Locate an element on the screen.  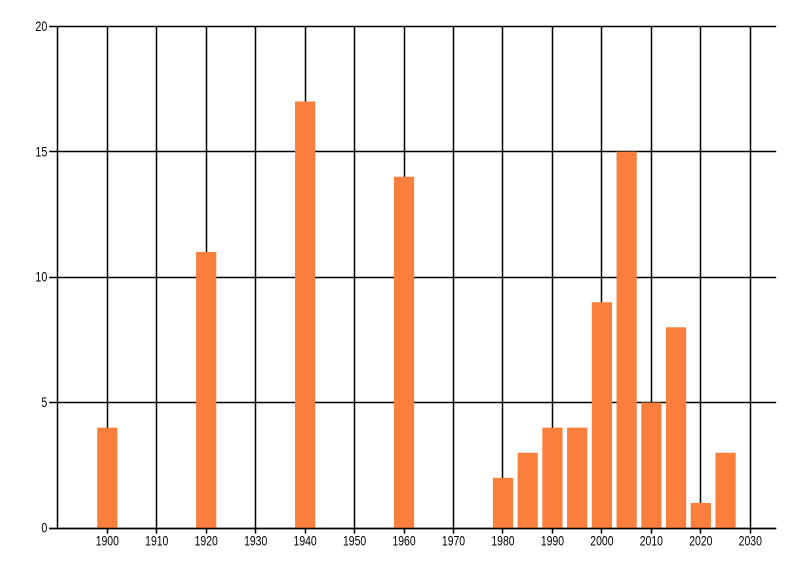
svg-text: 0 is located at coordinates (44, 528).